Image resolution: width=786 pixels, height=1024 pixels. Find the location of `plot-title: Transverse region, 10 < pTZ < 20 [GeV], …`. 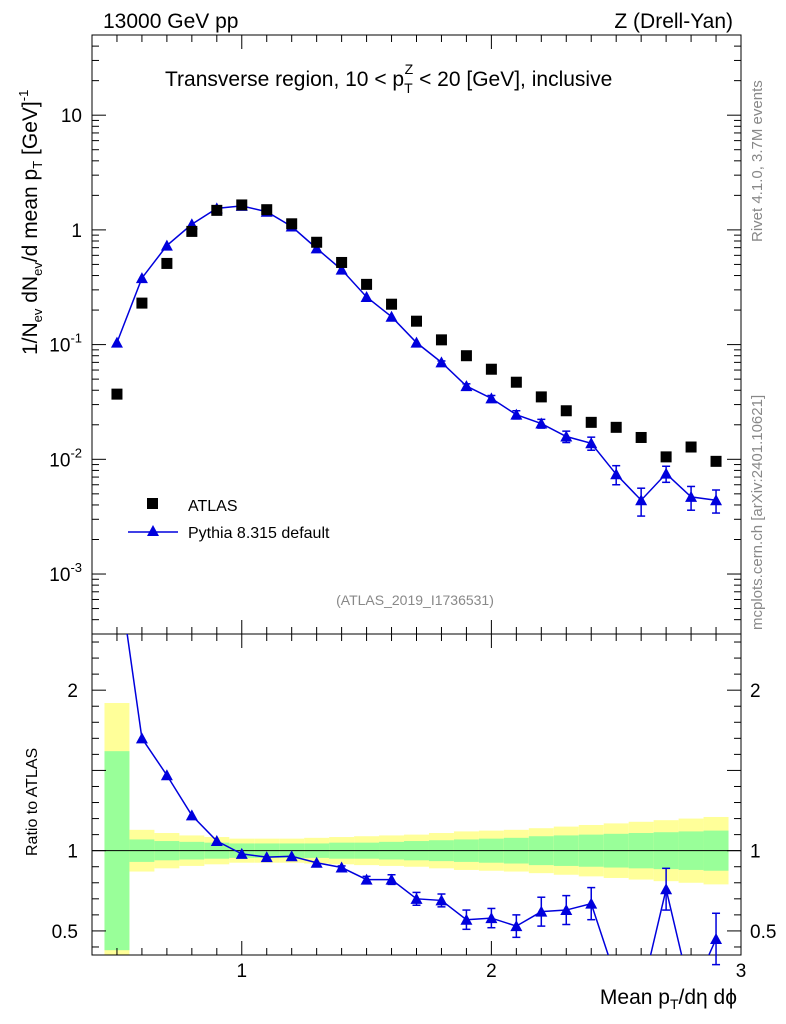

plot-title: Transverse region, 10 < pTZ < 20 [GeV], … is located at coordinates (388, 78).